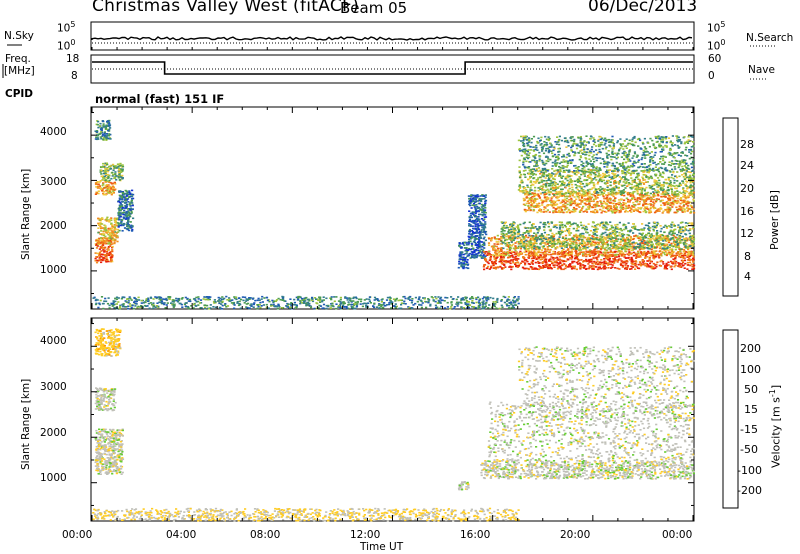 The width and height of the screenshot is (800, 554). What do you see at coordinates (53, 182) in the screenshot?
I see `power-y-tick: 3000` at bounding box center [53, 182].